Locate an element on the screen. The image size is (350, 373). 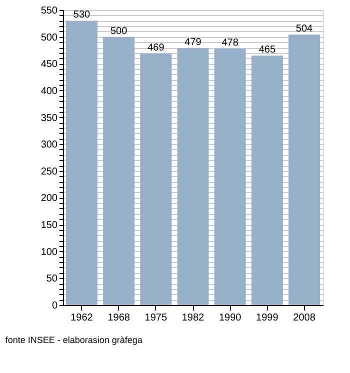
y-tick-label: 450 is located at coordinates (49, 64).